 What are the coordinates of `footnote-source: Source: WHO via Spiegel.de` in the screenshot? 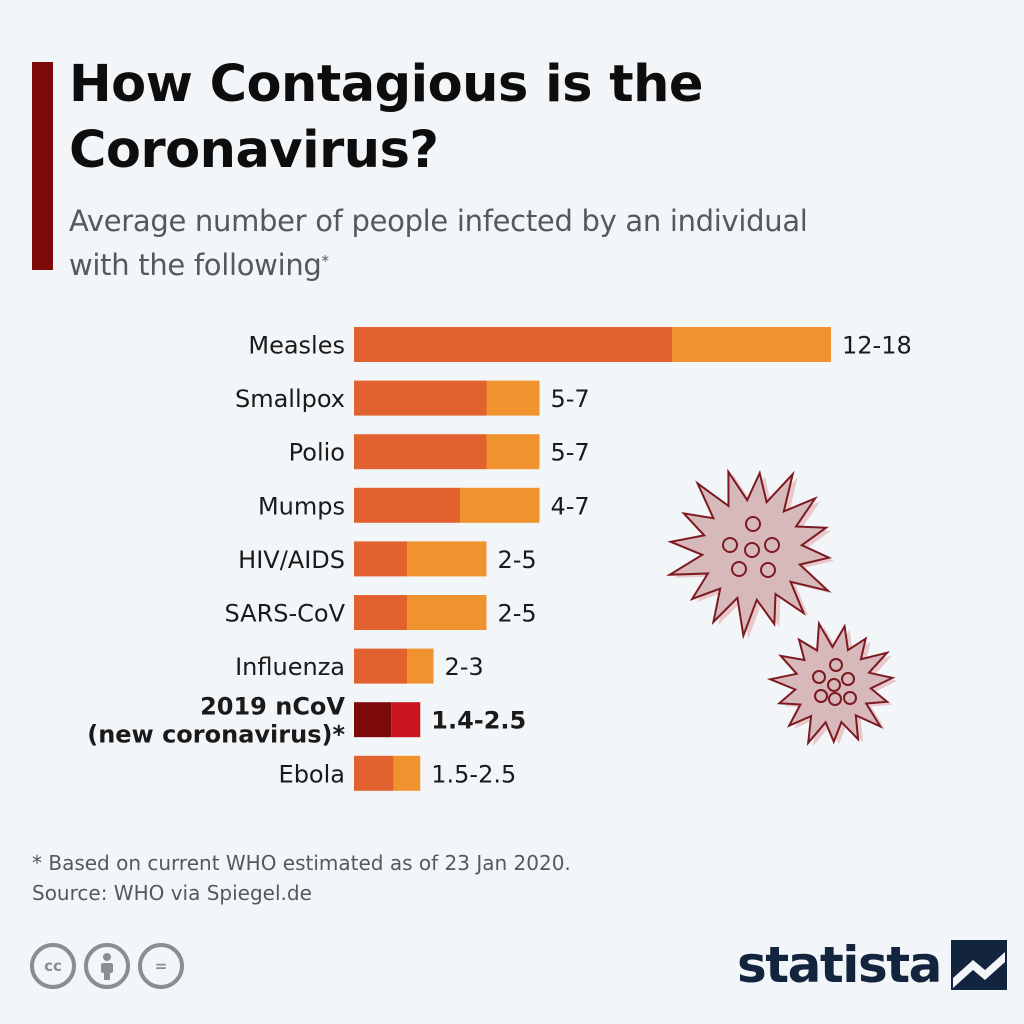 It's located at (172, 893).